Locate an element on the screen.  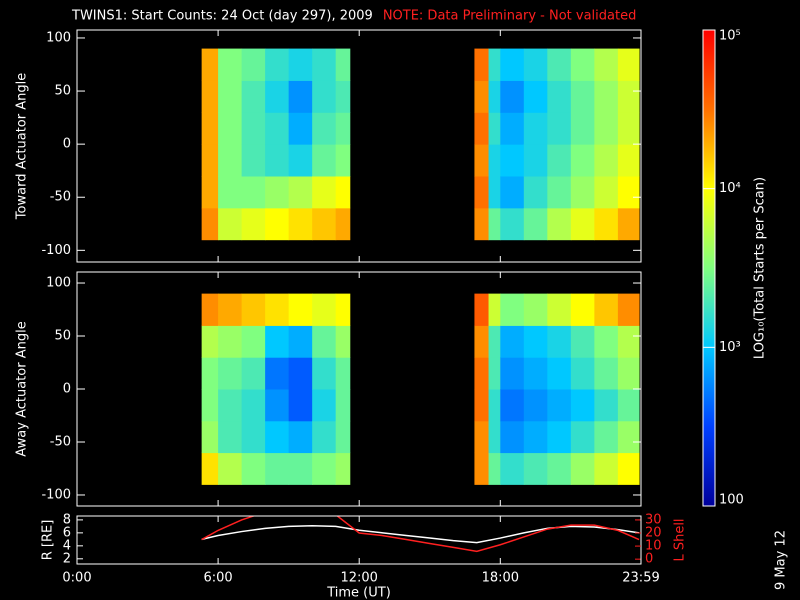
x-tick-label: 12:00 is located at coordinates (358, 578).